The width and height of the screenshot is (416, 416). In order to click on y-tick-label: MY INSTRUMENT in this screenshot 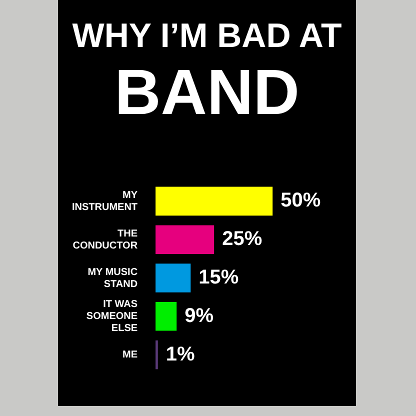, I will do `click(105, 201)`.